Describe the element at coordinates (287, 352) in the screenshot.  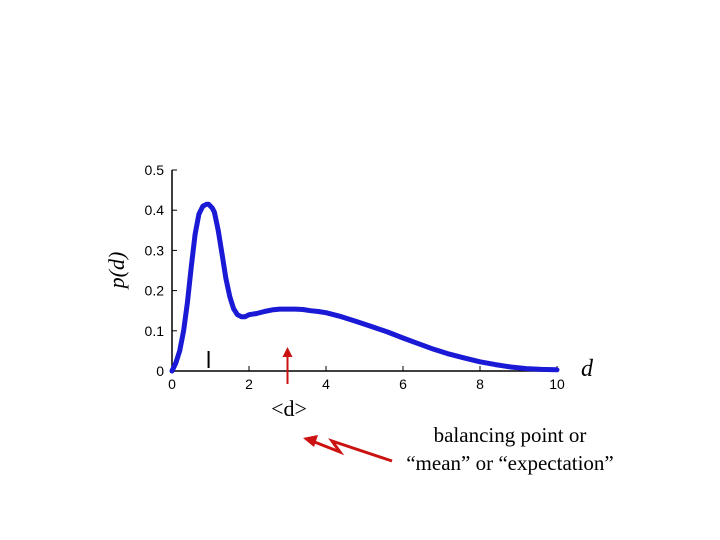
I see `mean-arrowhead` at that location.